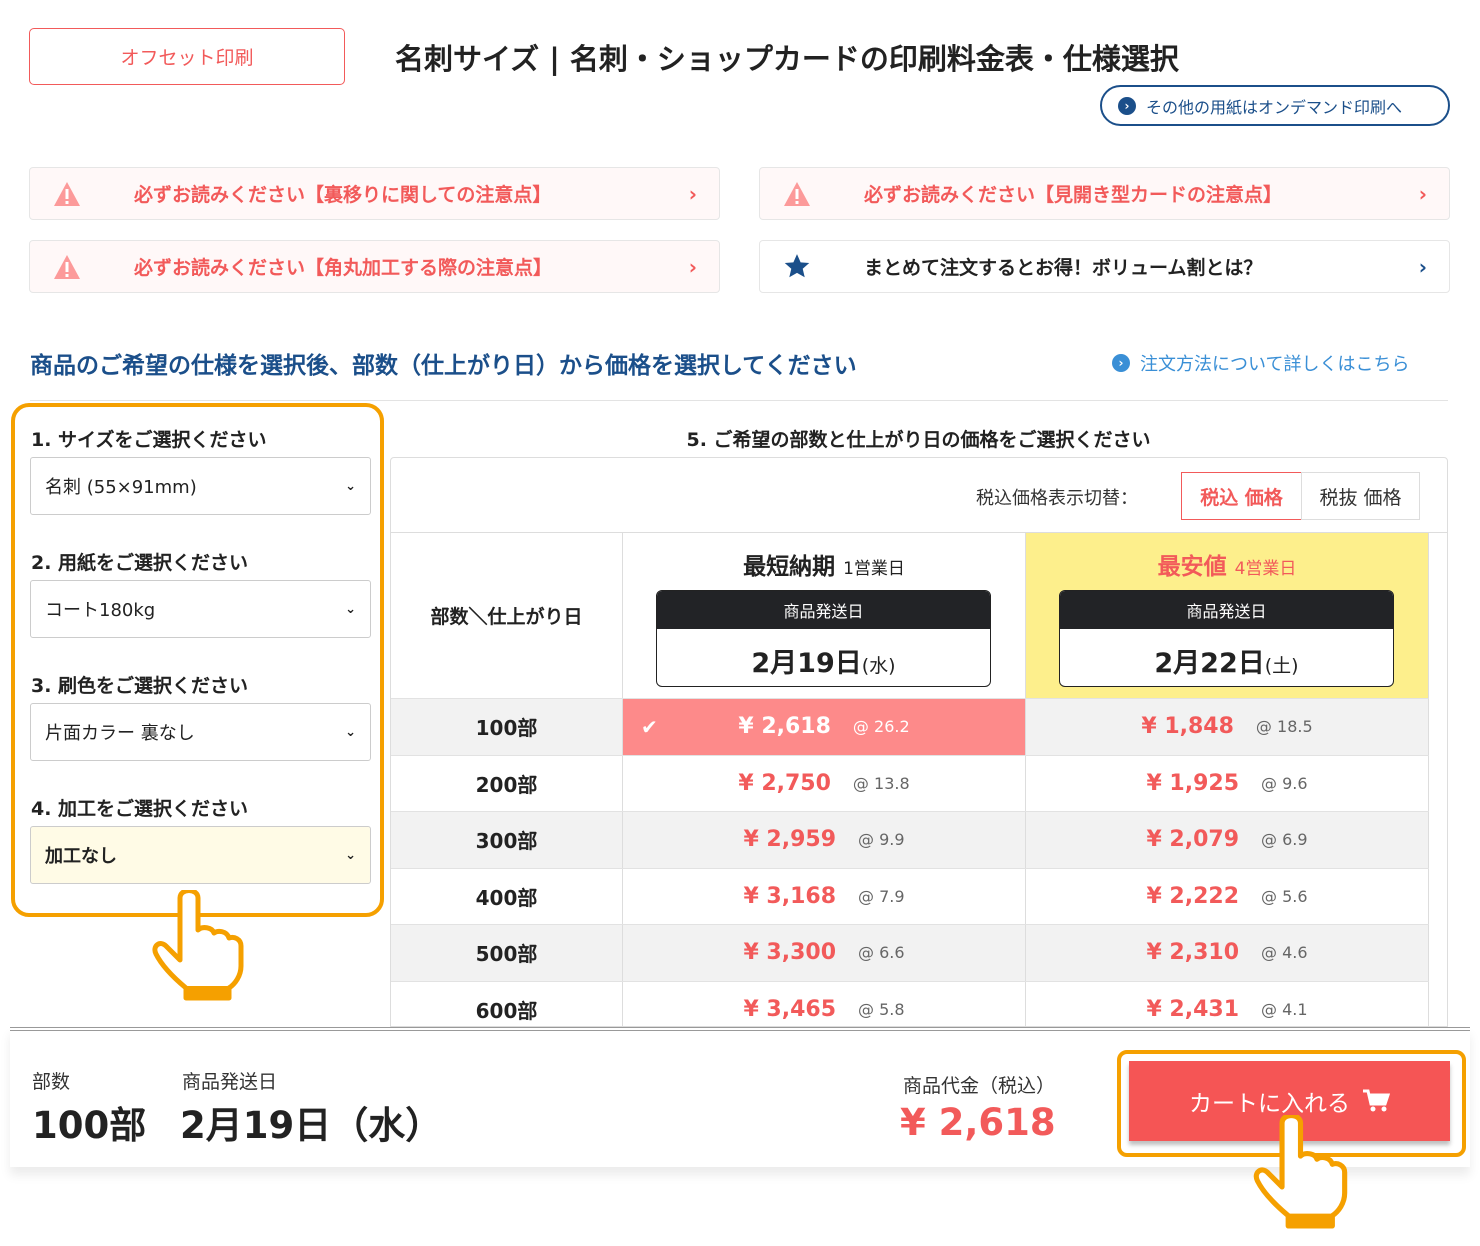 Image resolution: width=1480 pixels, height=1246 pixels. Describe the element at coordinates (200, 609) in the screenshot. I see `paper-select: コート180kg ⌄` at that location.